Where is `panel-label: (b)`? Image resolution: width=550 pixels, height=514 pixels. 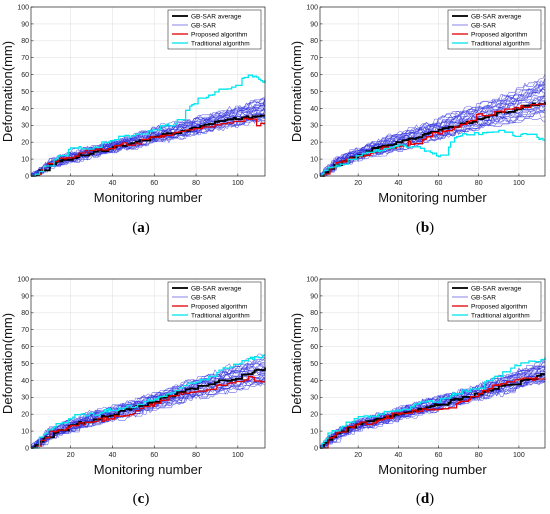
panel-label: (b) is located at coordinates (425, 228).